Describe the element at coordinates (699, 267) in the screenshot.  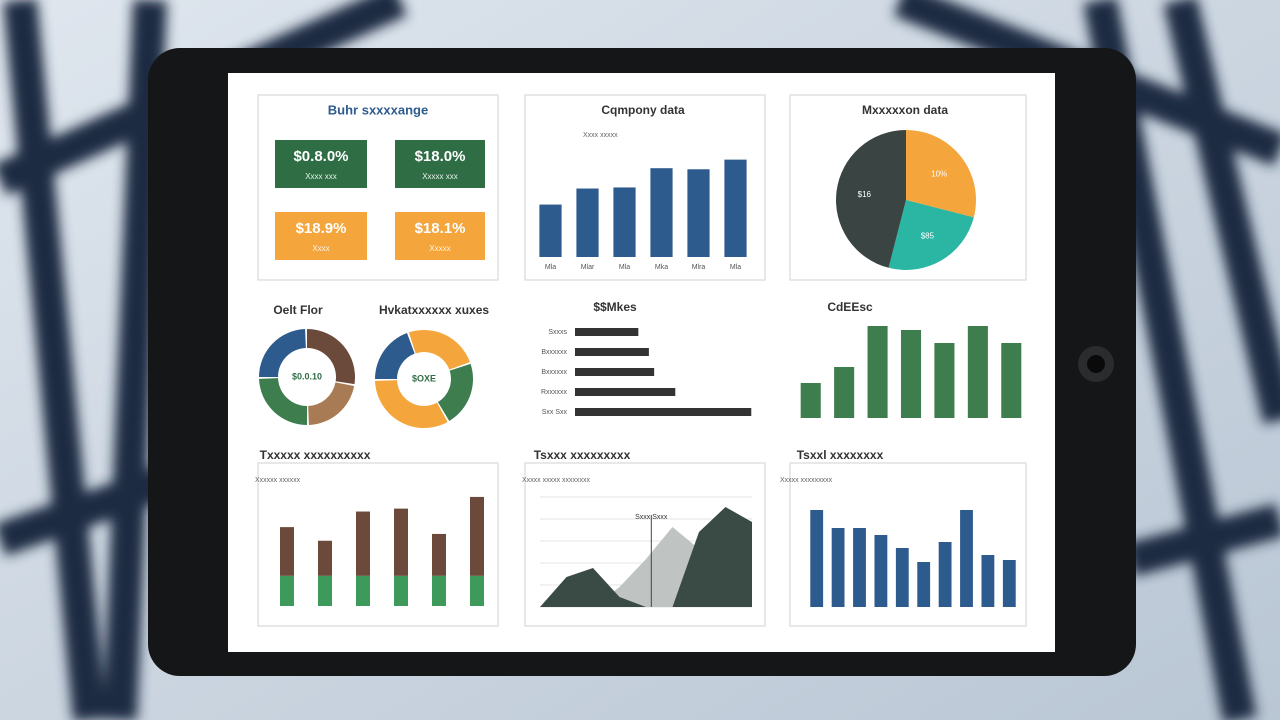
I see `x-tick-label: Mlra` at that location.